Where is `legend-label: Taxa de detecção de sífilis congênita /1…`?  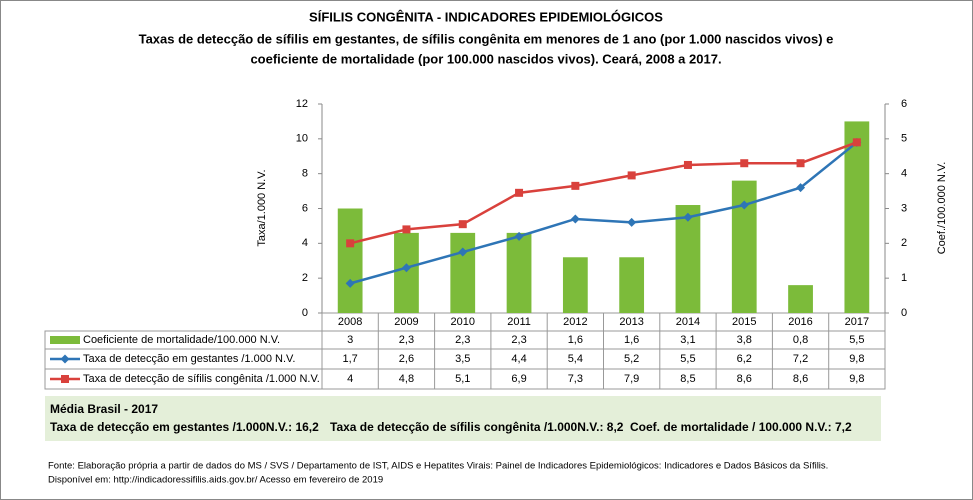
legend-label: Taxa de detecção de sífilis congênita /1… is located at coordinates (201, 379).